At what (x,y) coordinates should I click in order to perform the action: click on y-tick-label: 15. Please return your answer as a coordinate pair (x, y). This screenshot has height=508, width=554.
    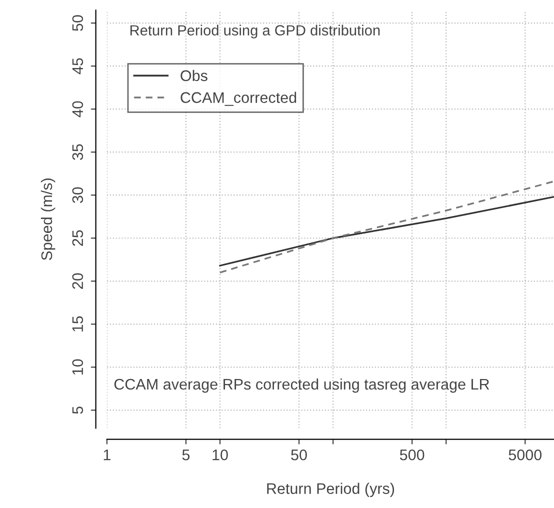
    Looking at the image, I should click on (78, 324).